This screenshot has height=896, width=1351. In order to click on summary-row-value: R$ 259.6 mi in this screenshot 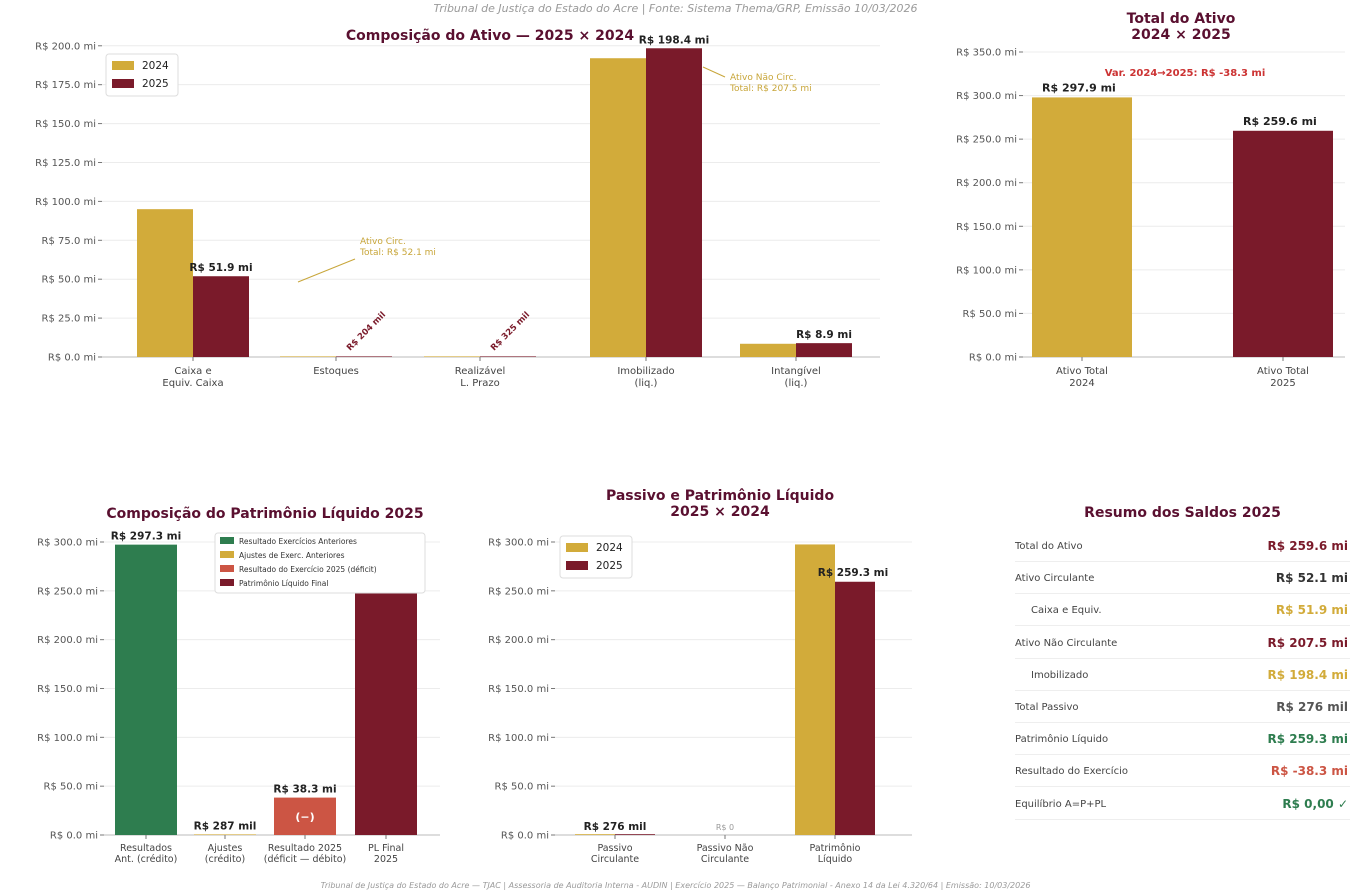, I will do `click(1307, 546)`.